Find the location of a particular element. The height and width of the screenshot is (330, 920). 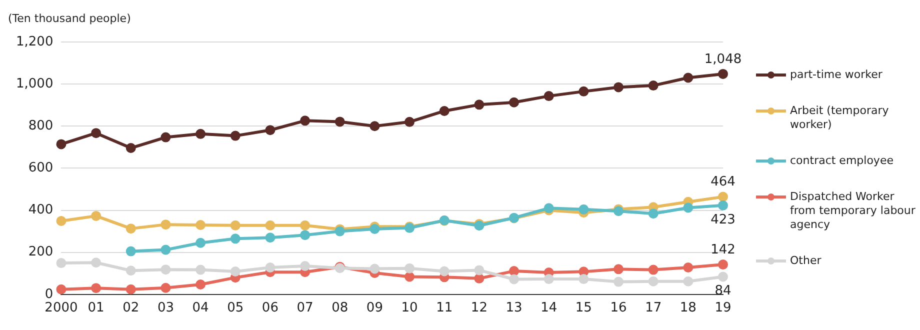

x-tick-label: 08 is located at coordinates (340, 308).